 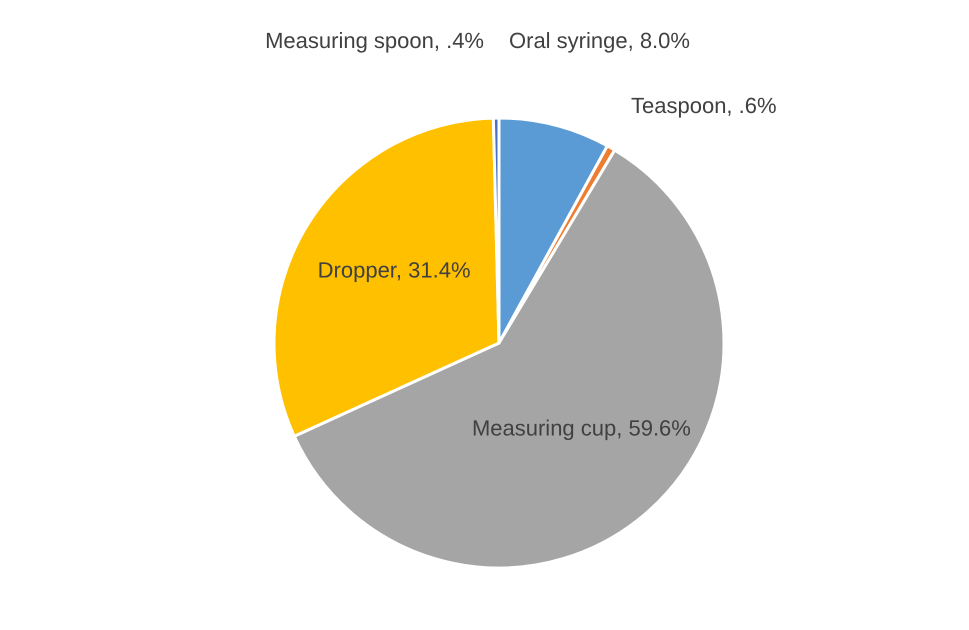 I want to click on slice-label: Dropper, 31.4%, so click(x=394, y=269).